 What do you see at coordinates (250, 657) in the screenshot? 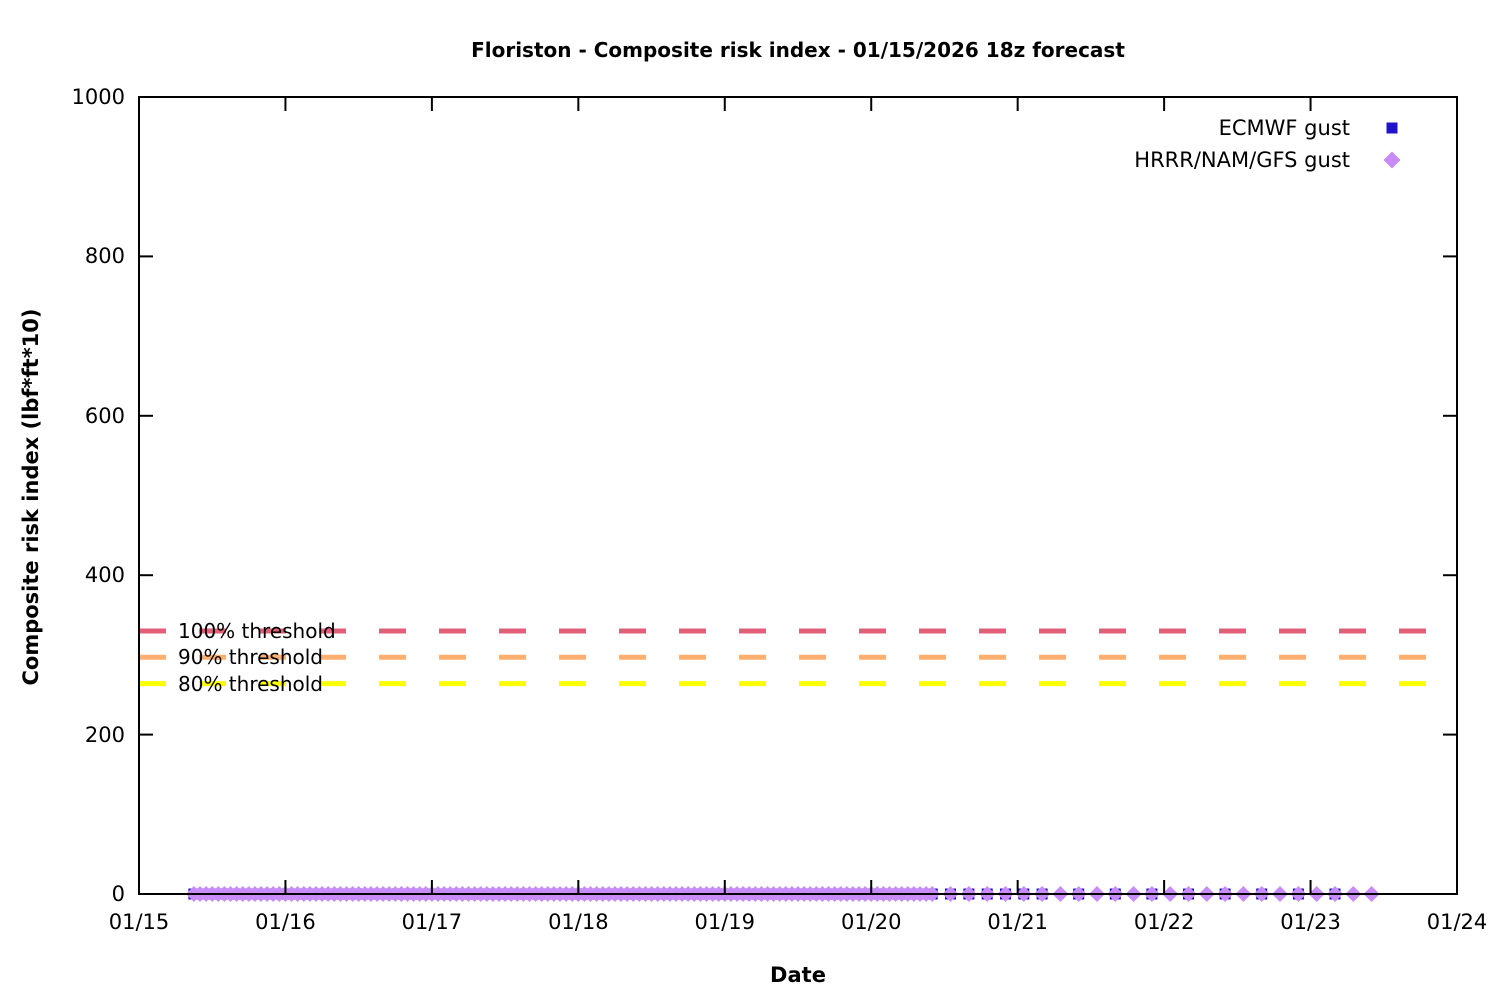
I see `threshold-label-90: 90% threshold` at bounding box center [250, 657].